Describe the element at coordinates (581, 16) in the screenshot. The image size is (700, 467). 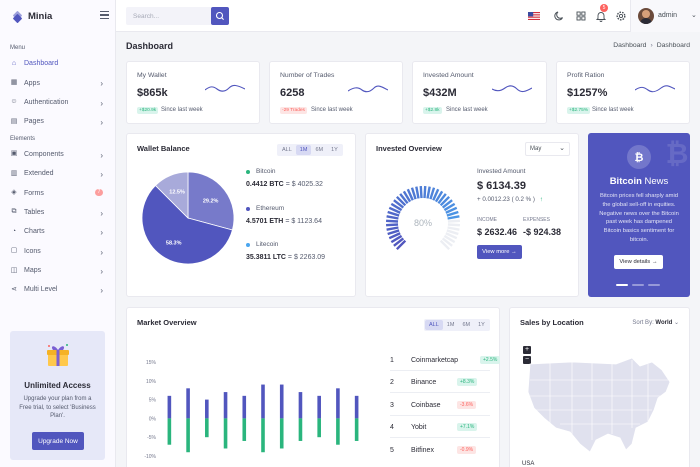
I see `apps-grid-icon` at that location.